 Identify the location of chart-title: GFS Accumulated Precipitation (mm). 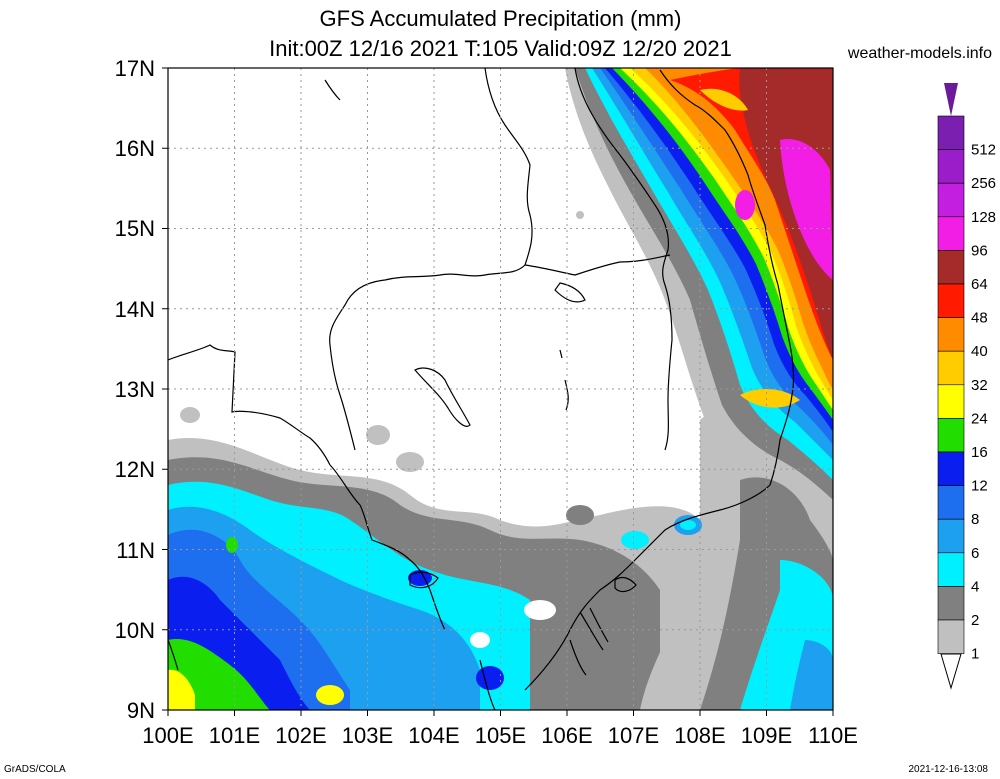
(500, 18).